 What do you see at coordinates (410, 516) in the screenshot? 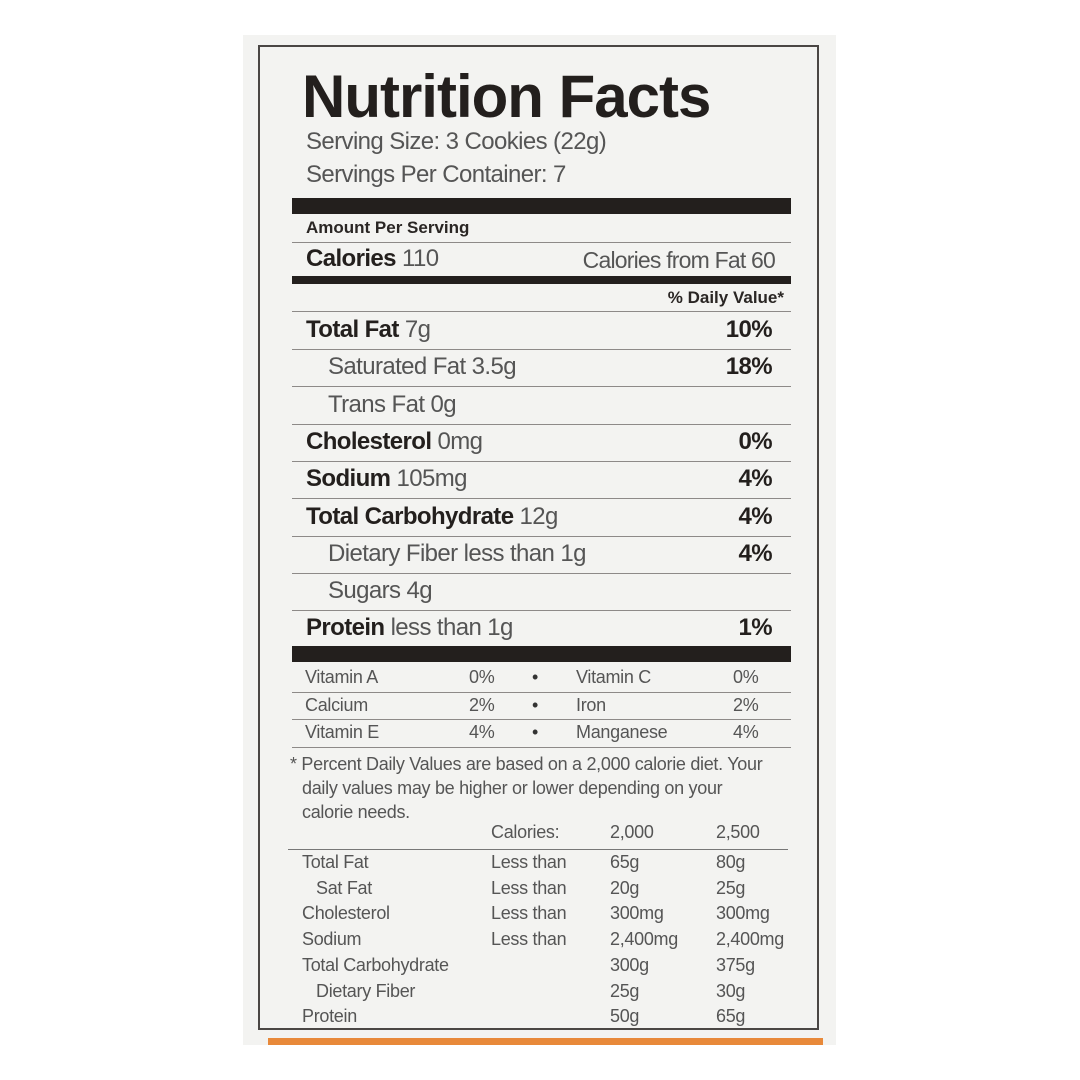
I see `nutrient-name: Total Carbohydrate` at bounding box center [410, 516].